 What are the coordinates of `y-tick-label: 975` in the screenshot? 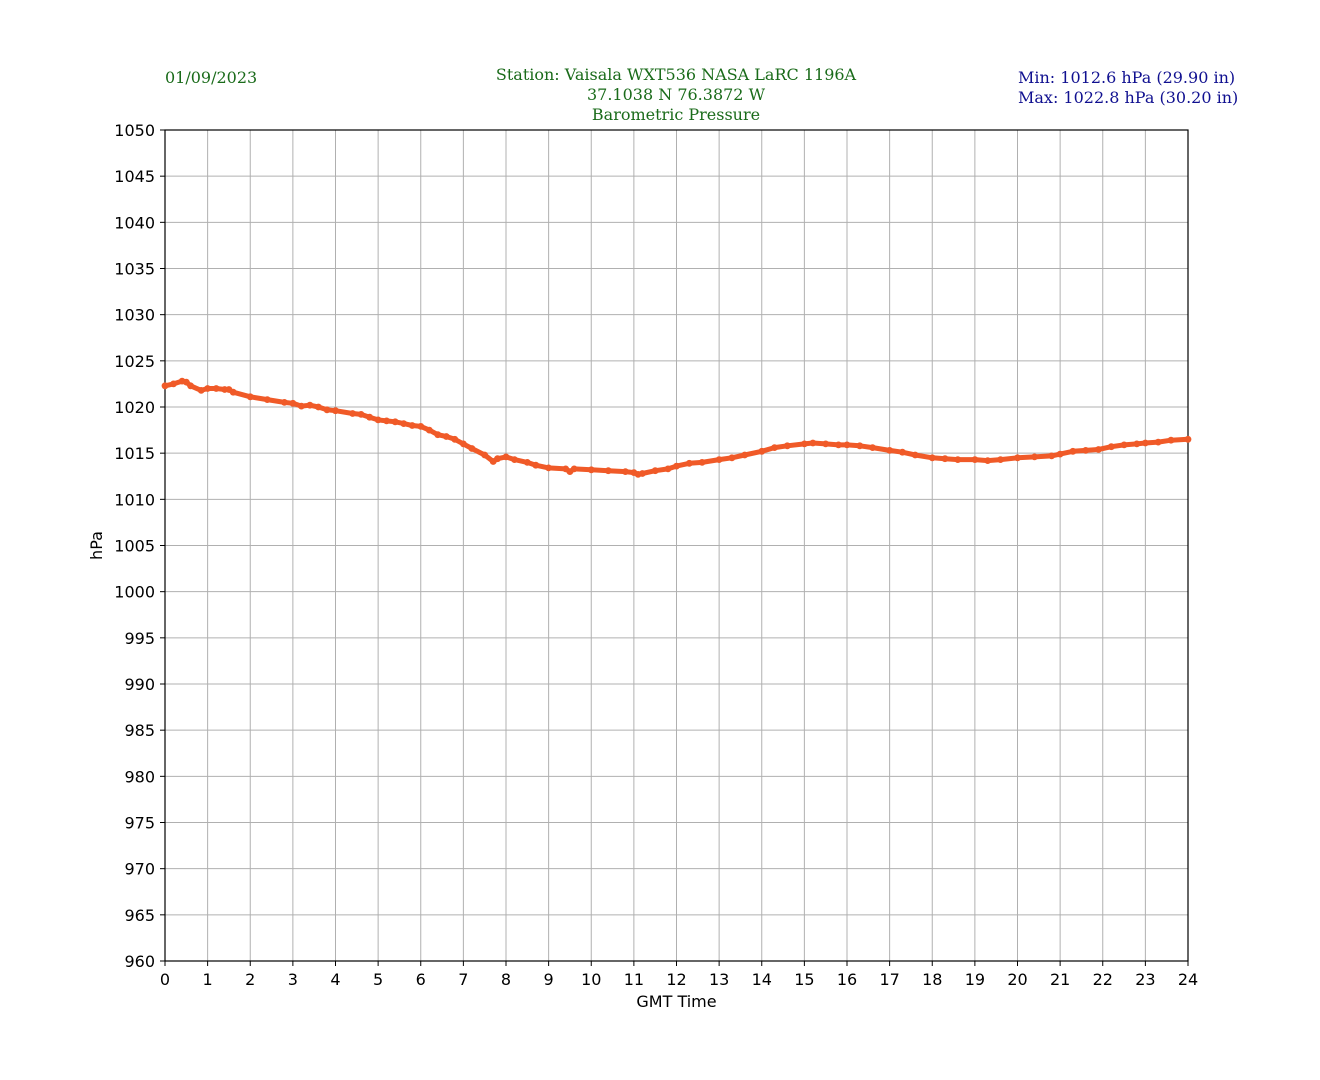 It's located at (139, 823).